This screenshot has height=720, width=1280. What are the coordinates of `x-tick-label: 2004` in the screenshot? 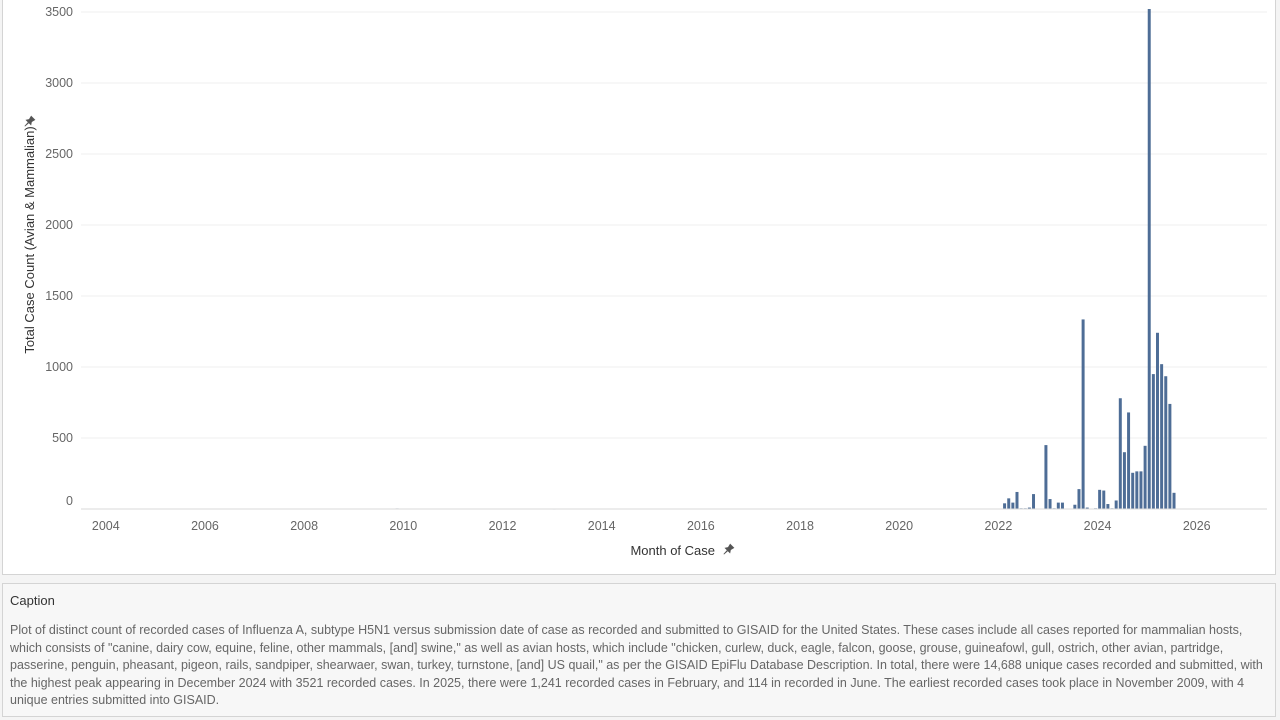 It's located at (106, 526).